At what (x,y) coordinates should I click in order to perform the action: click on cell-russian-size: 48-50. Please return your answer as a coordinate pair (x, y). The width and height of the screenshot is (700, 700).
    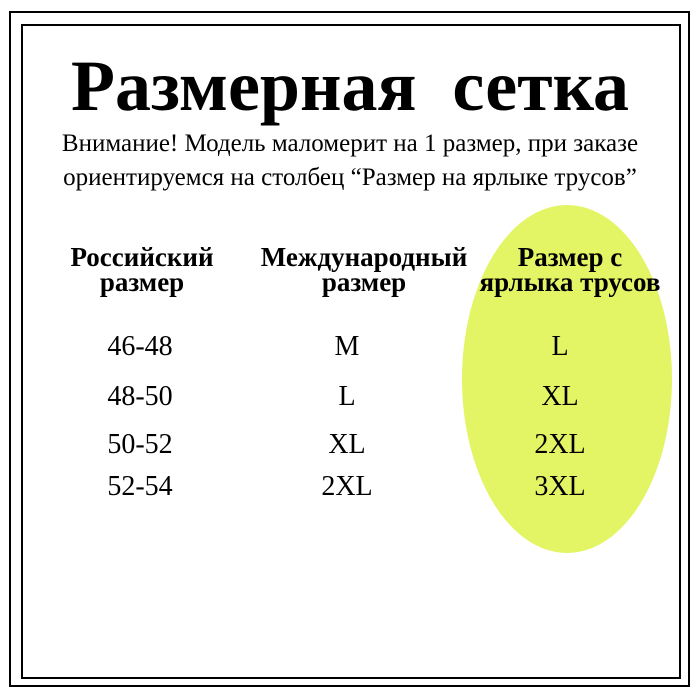
    Looking at the image, I should click on (140, 396).